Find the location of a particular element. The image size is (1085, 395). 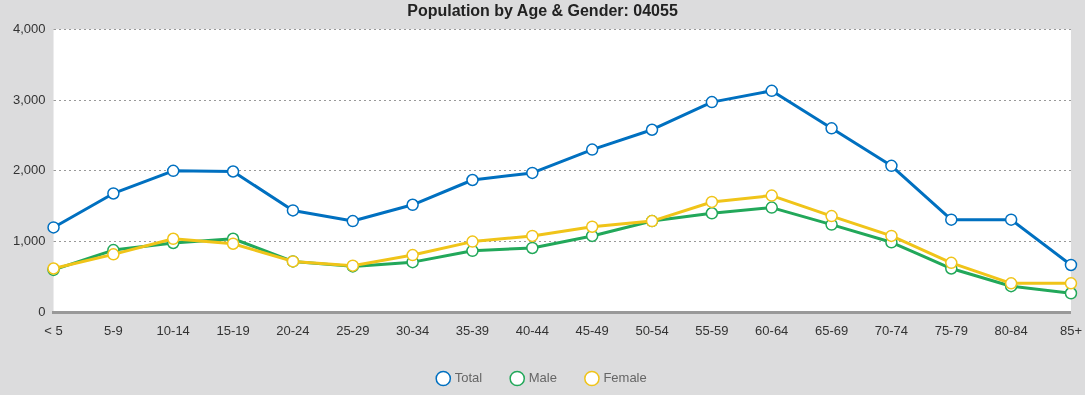

x-tick-label: 45-49 is located at coordinates (592, 330).